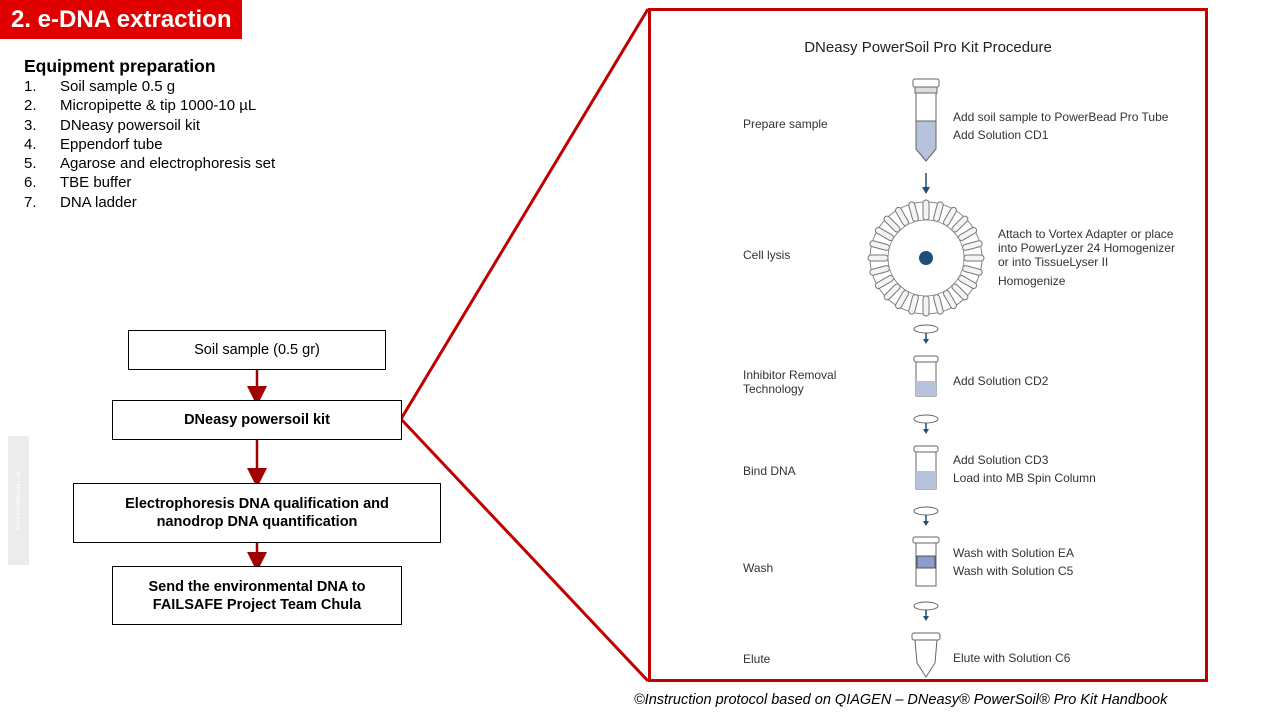 This screenshot has height=720, width=1280. What do you see at coordinates (767, 255) in the screenshot?
I see `step-label-lysis: Cell lysis` at bounding box center [767, 255].